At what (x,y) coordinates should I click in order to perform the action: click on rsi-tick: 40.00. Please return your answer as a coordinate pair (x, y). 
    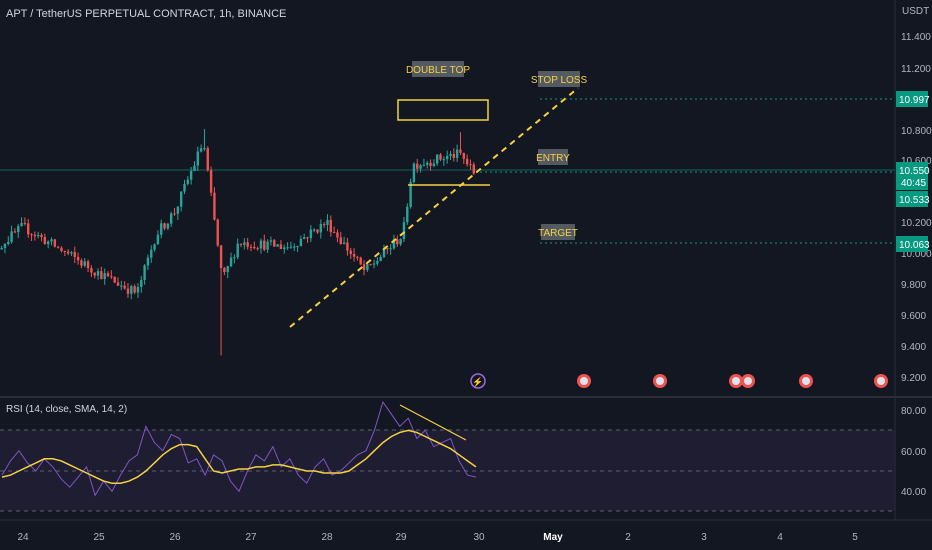
    Looking at the image, I should click on (913, 492).